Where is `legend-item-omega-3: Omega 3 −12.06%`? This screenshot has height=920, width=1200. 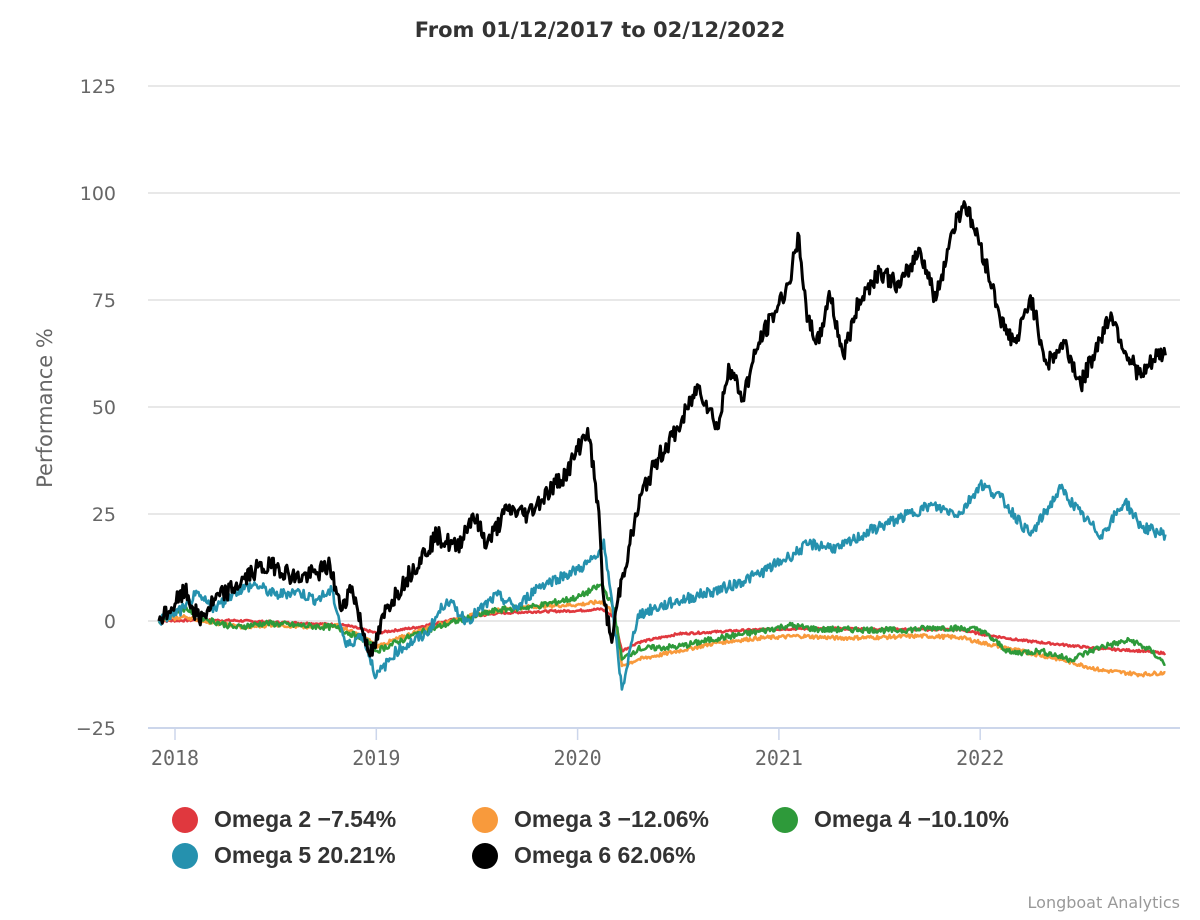 legend-item-omega-3: Omega 3 −12.06% is located at coordinates (590, 819).